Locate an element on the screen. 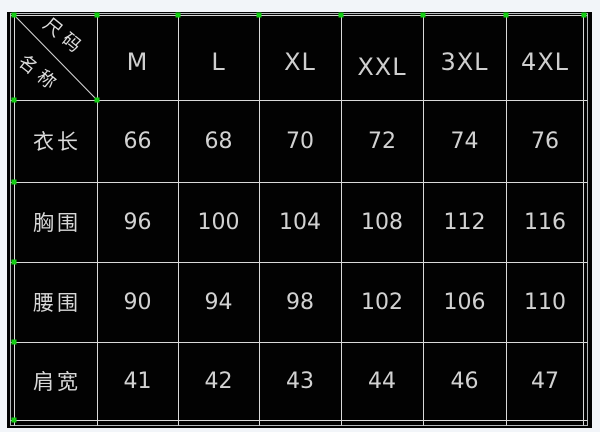  table-cell: 68 is located at coordinates (218, 141).